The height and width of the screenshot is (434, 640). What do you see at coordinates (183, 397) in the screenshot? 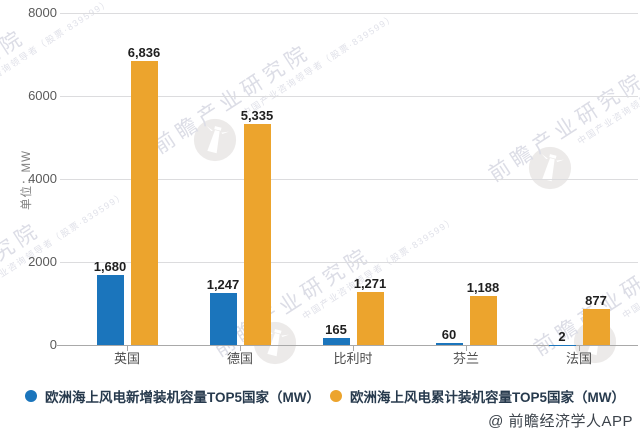
I see `legend-label: 欧洲海上风电新增装机容量TOP5国家（MW）` at bounding box center [183, 397].